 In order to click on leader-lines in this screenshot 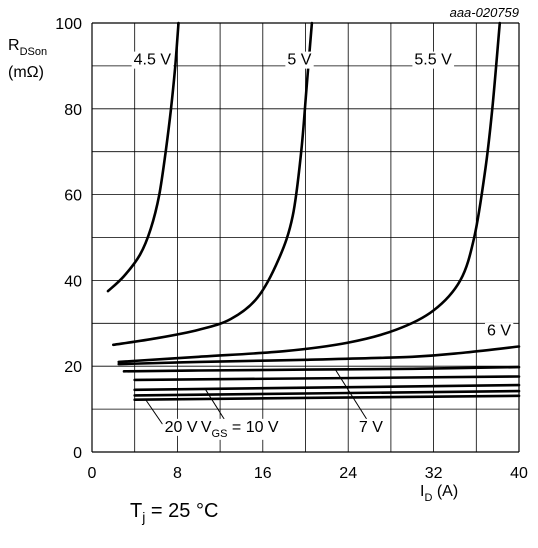, I will do `click(256, 397)`.